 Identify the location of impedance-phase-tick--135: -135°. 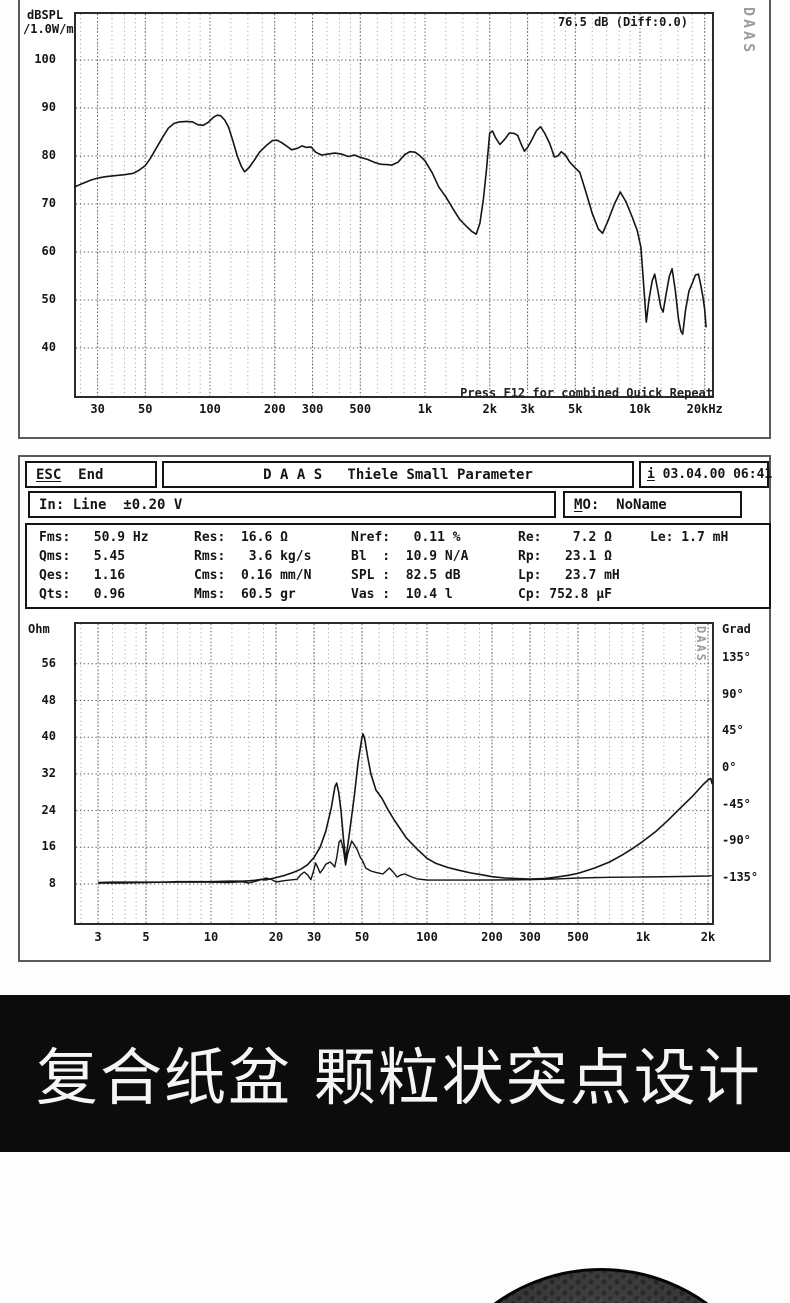
(740, 877).